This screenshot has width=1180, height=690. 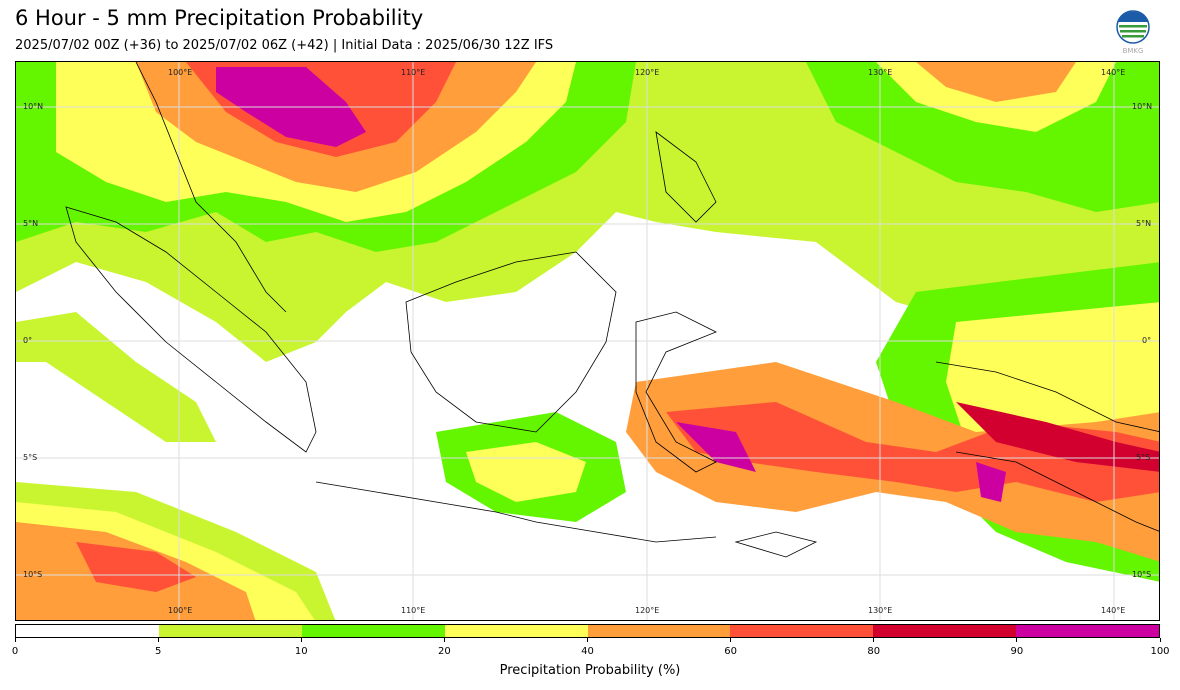 What do you see at coordinates (1113, 610) in the screenshot?
I see `lon-label-bottom: 140°E` at bounding box center [1113, 610].